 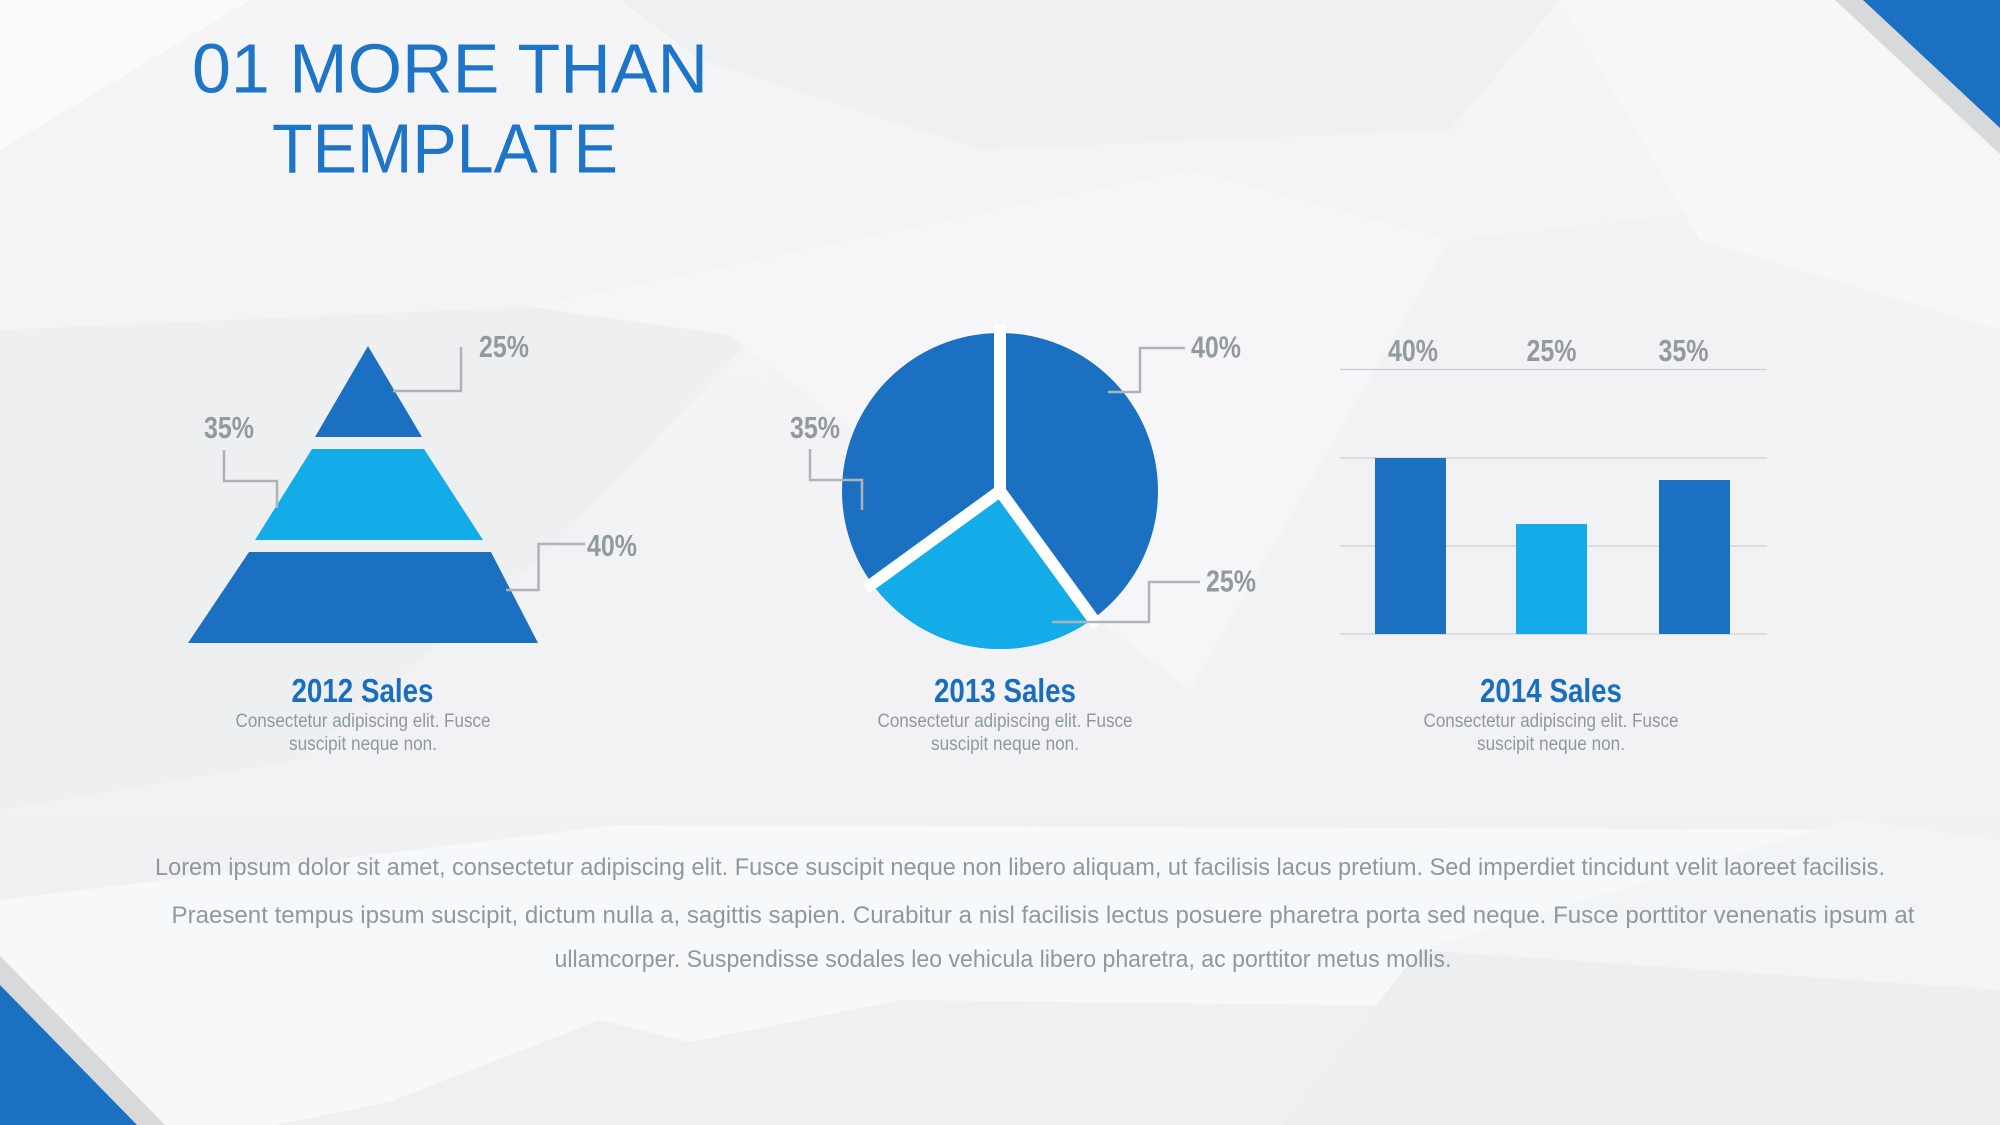 I want to click on svg-text: 01 MORE THAN, so click(x=450, y=69).